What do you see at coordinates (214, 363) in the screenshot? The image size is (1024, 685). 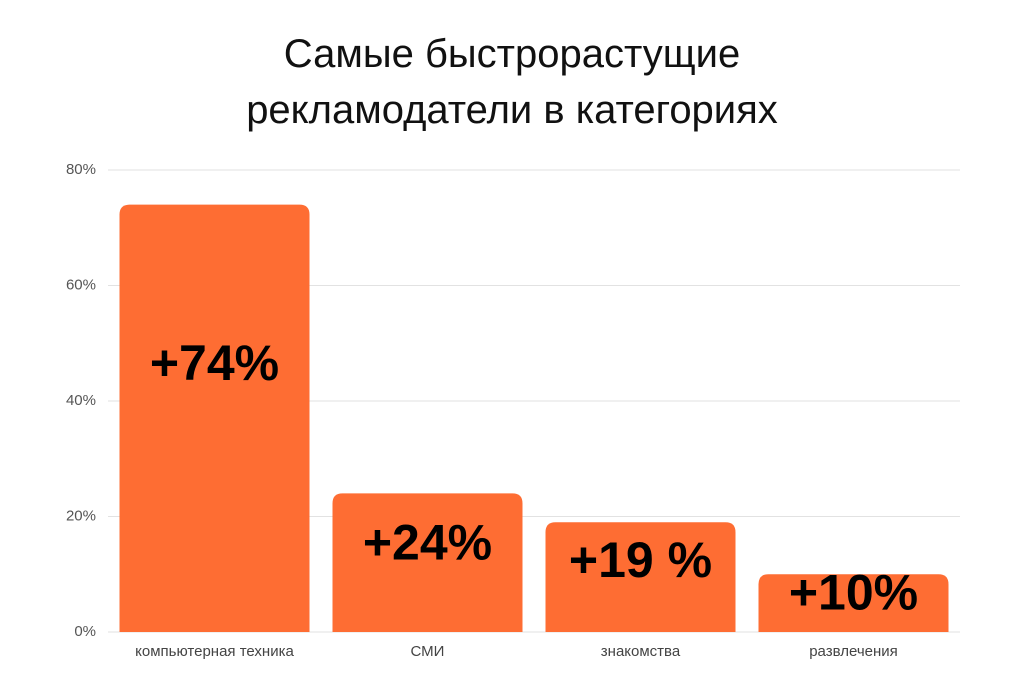 I see `value-label: +74%` at bounding box center [214, 363].